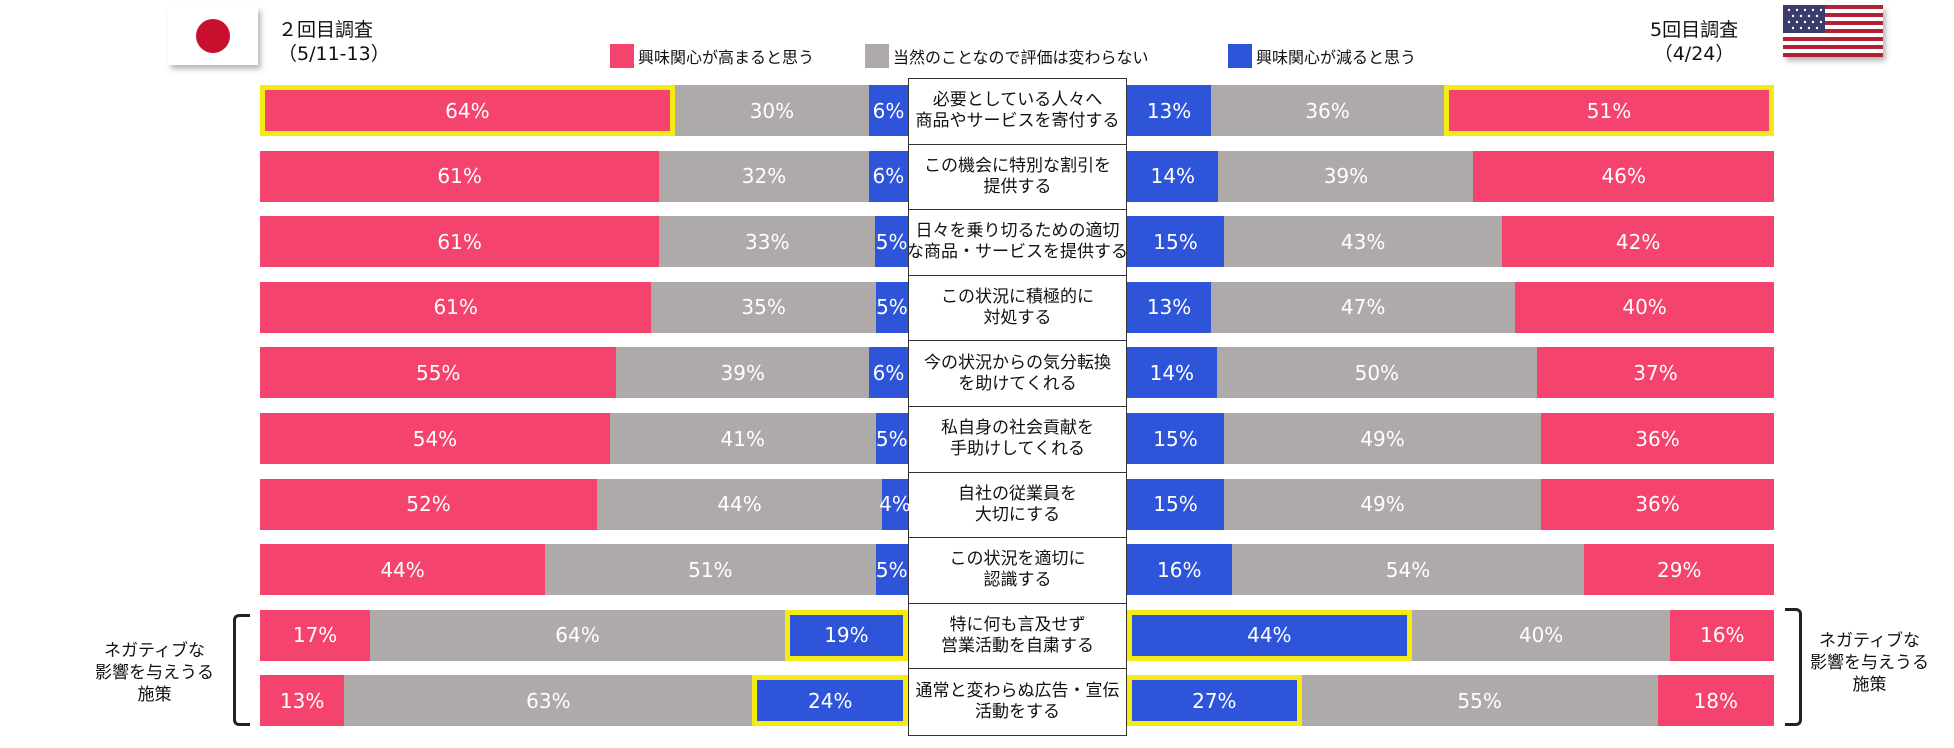 The width and height of the screenshot is (1954, 748). Describe the element at coordinates (1017, 635) in the screenshot. I see `category-label: 特に何も言及せず 営業活動を自粛する` at that location.